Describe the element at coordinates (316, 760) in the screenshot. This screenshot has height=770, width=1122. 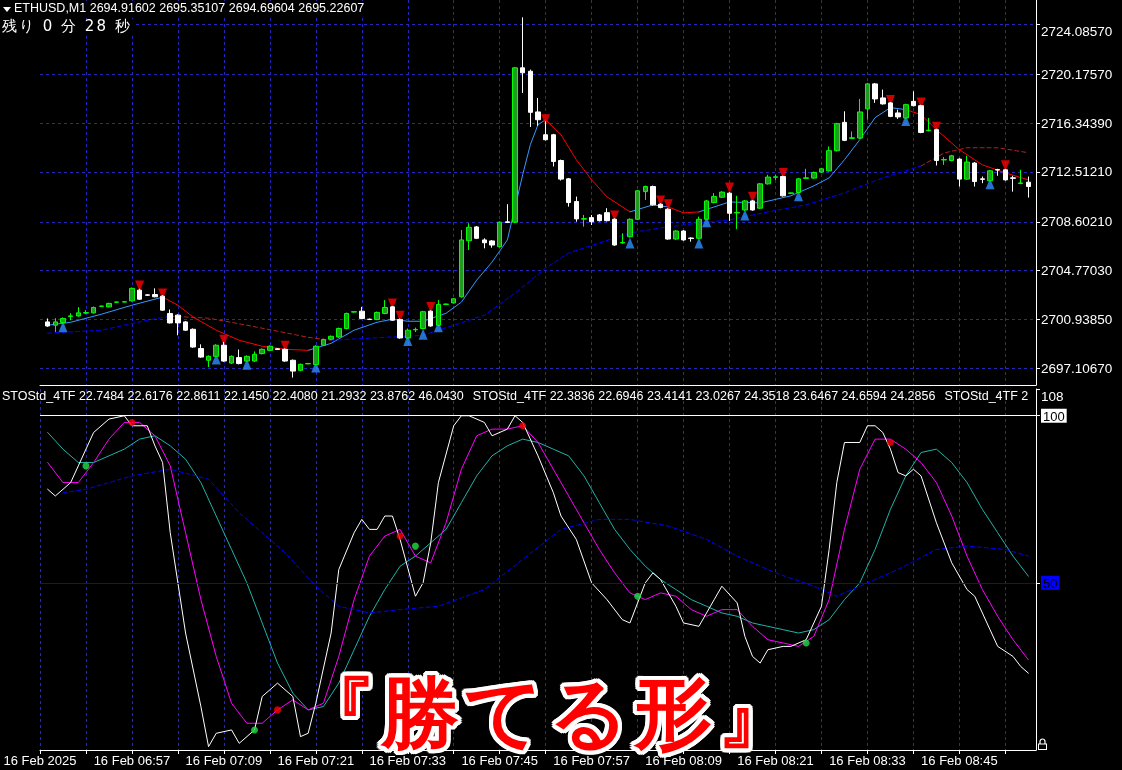
I see `x-tick-label: 16 Feb 07:21` at that location.